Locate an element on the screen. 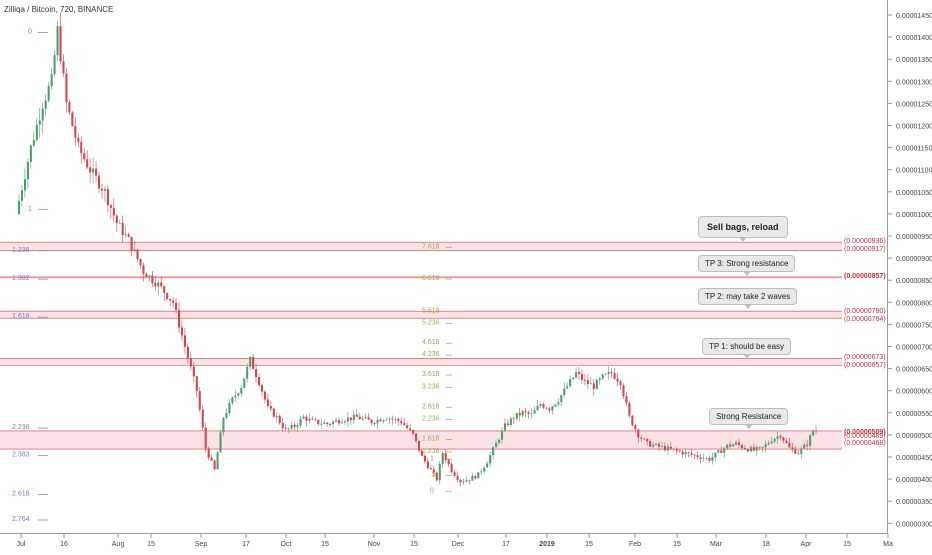 The width and height of the screenshot is (932, 555). x-tick-label: Jul is located at coordinates (21, 544).